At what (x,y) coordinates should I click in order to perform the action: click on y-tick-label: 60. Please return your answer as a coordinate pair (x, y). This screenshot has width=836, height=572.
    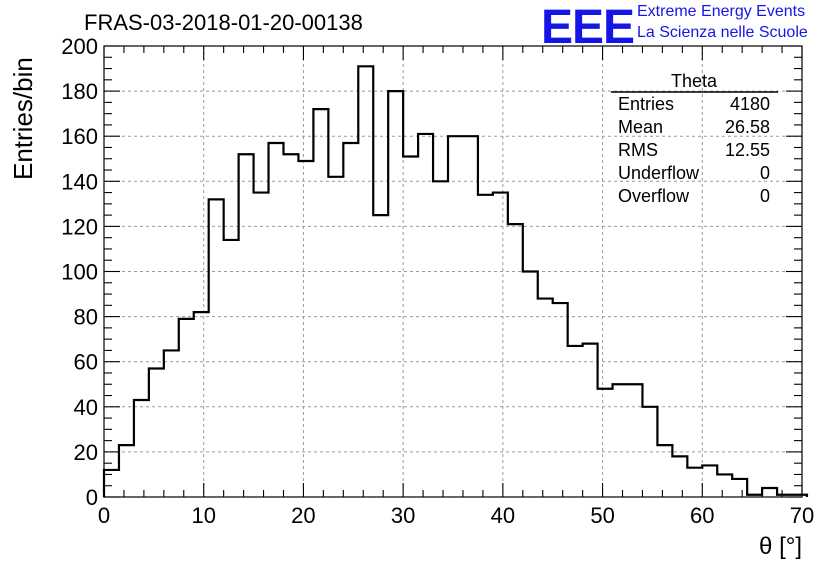
    Looking at the image, I should click on (86, 362).